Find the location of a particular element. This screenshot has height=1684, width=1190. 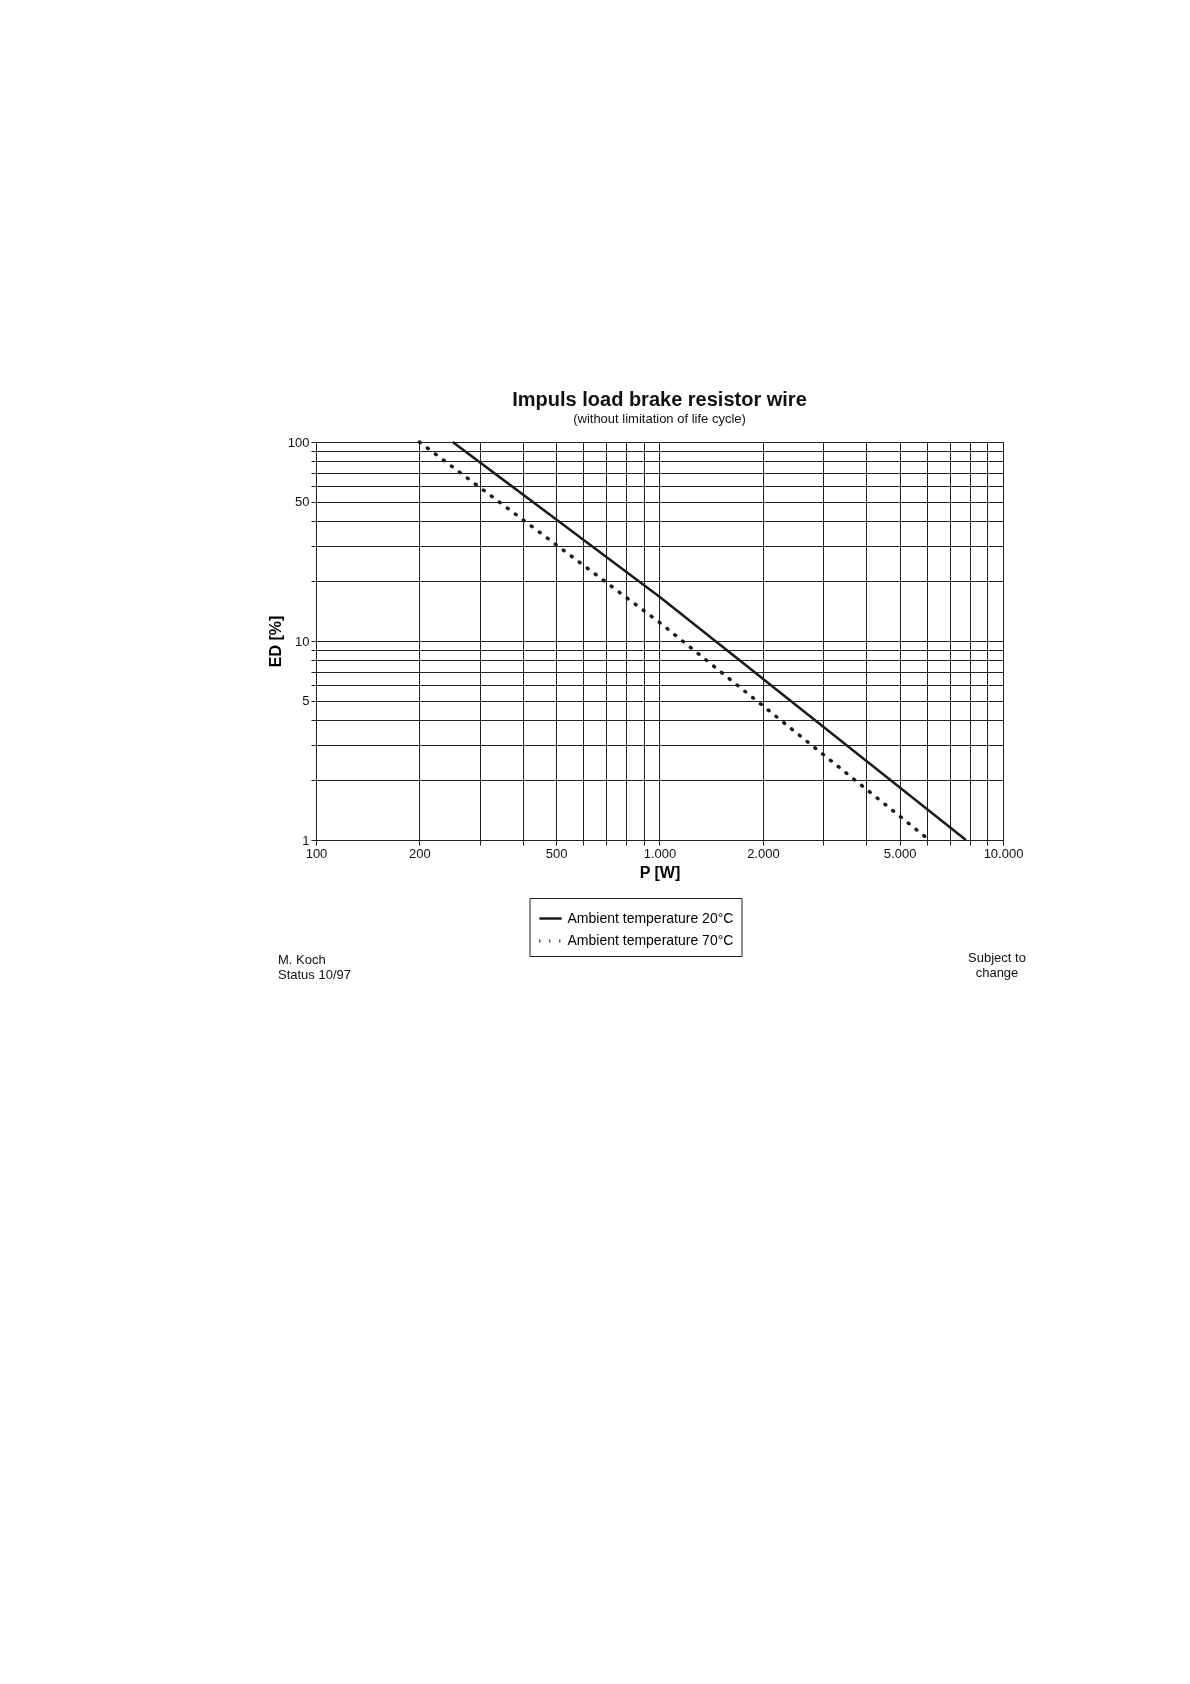

x-axis-title: P [W] is located at coordinates (660, 872).